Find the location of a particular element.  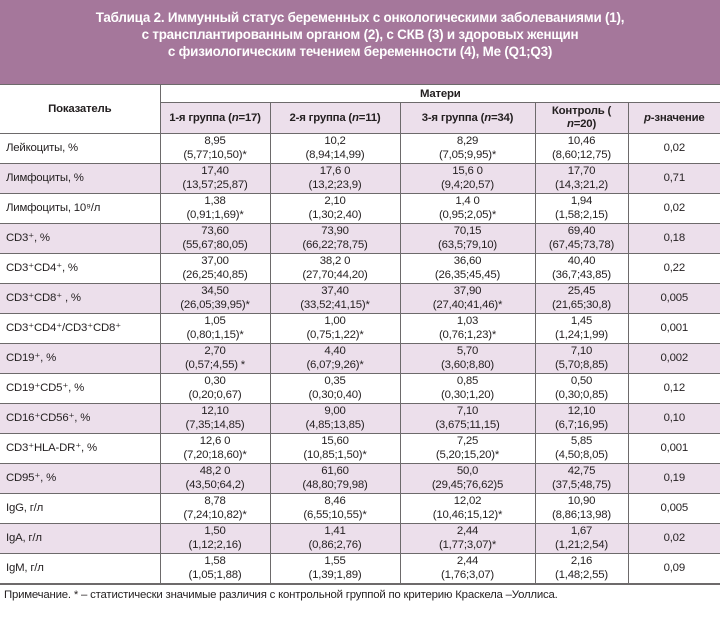

quartiles: (9,4;20,57) is located at coordinates (467, 184).